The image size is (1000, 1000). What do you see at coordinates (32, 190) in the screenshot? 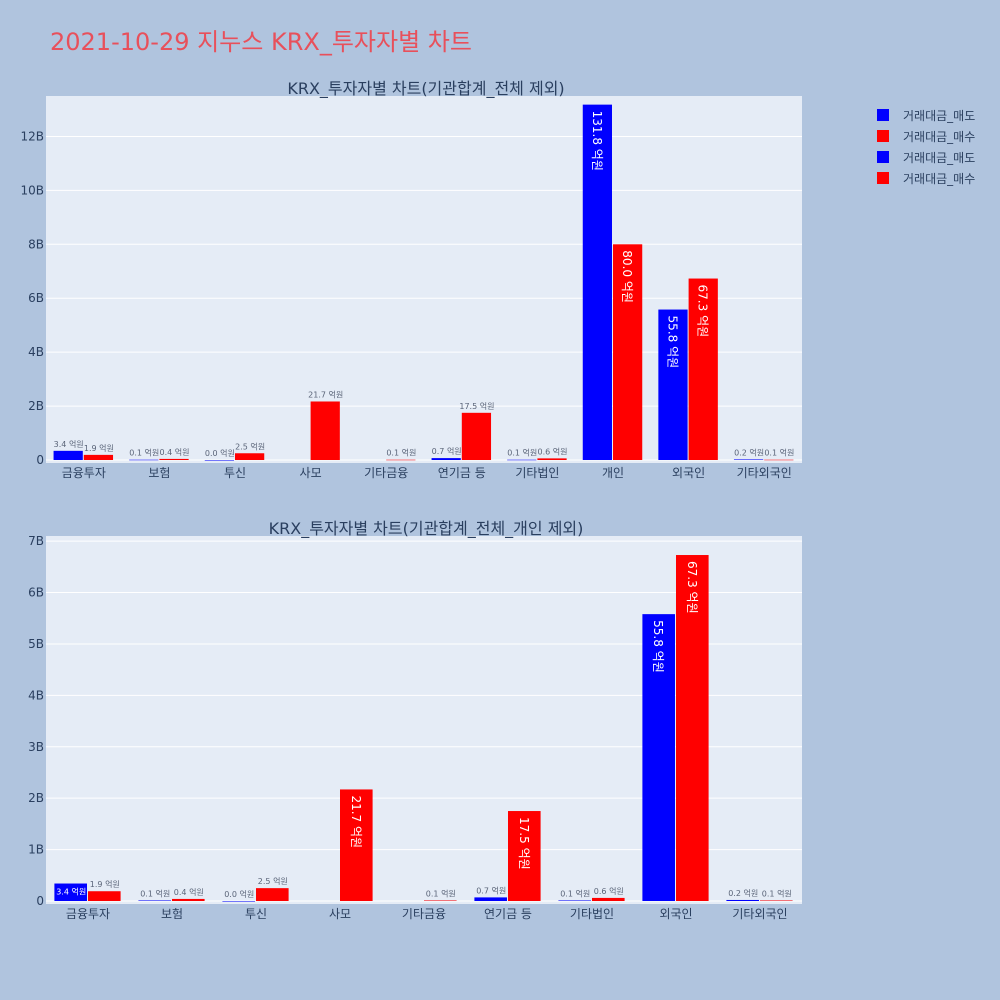
I see `y-tick-label: 10B` at bounding box center [32, 190].